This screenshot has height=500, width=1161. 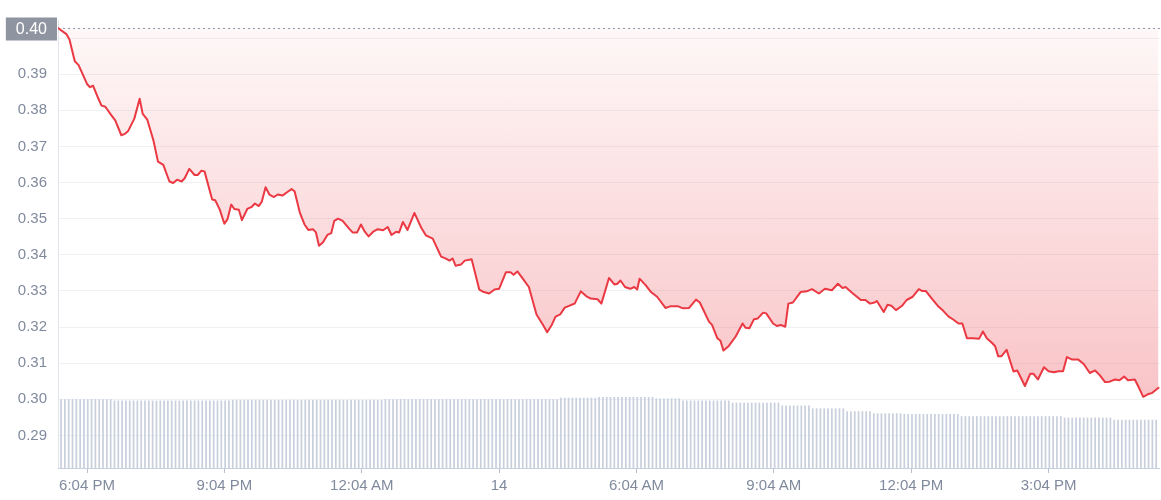 What do you see at coordinates (636, 485) in the screenshot?
I see `x-tick-label: 6:04 AM` at bounding box center [636, 485].